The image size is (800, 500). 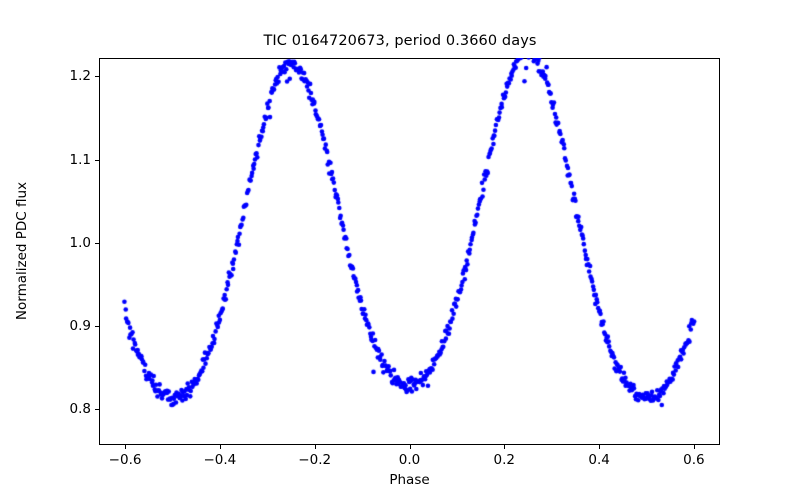 I want to click on y-axis-label: Normalized PDC flux, so click(x=22, y=251).